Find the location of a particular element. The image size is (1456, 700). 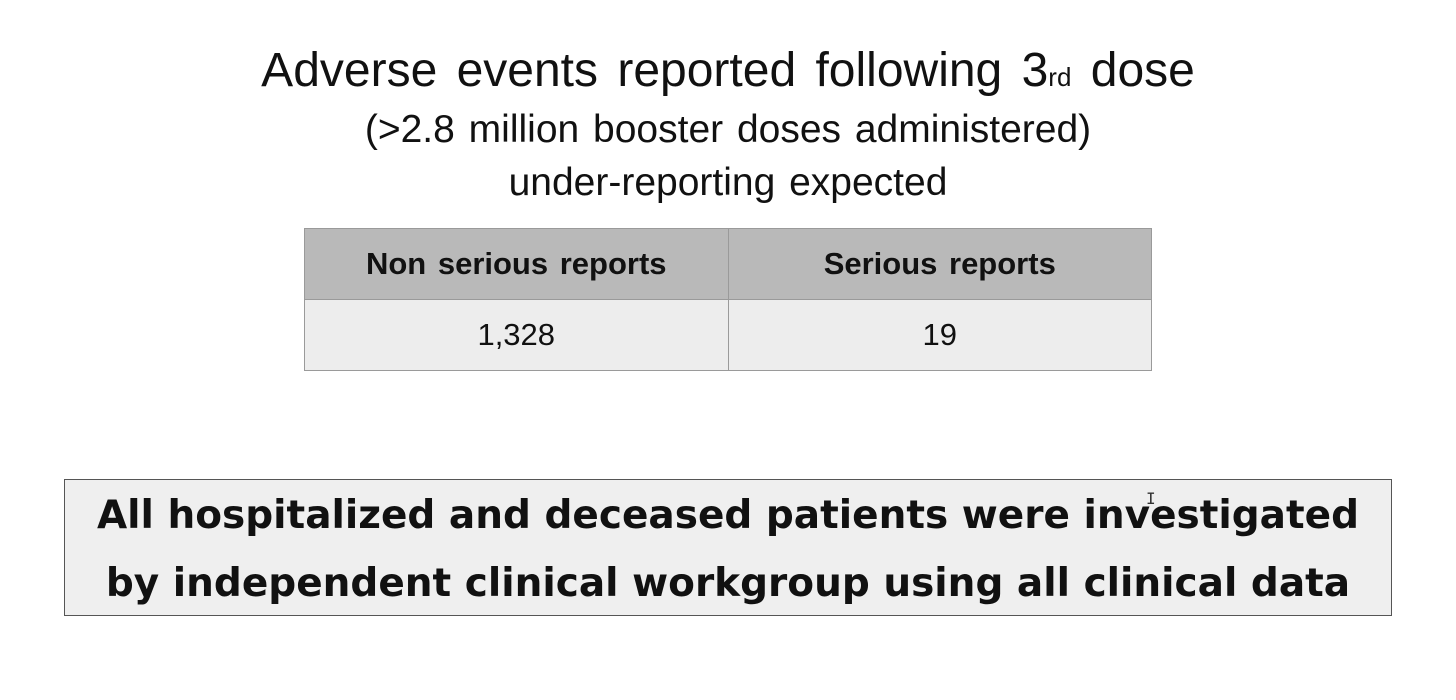

text-cursor-icon: I is located at coordinates (1151, 498).